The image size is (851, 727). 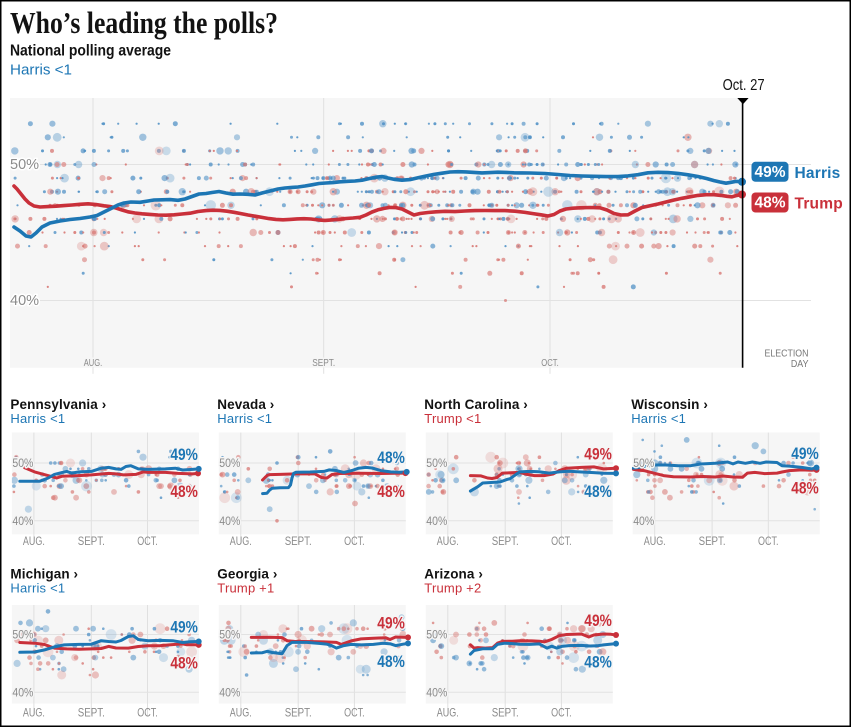 I want to click on svg-text: Harris, so click(x=818, y=173).